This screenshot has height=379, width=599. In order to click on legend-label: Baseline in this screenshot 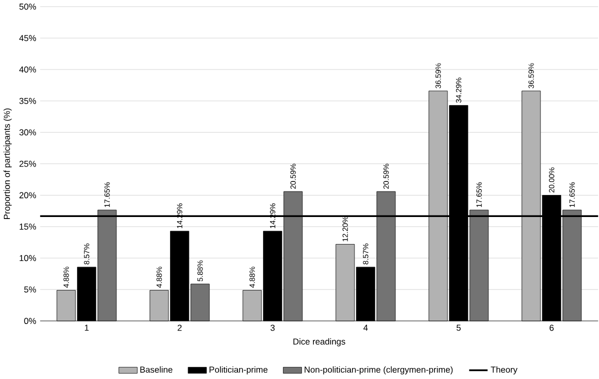, I will do `click(156, 369)`.